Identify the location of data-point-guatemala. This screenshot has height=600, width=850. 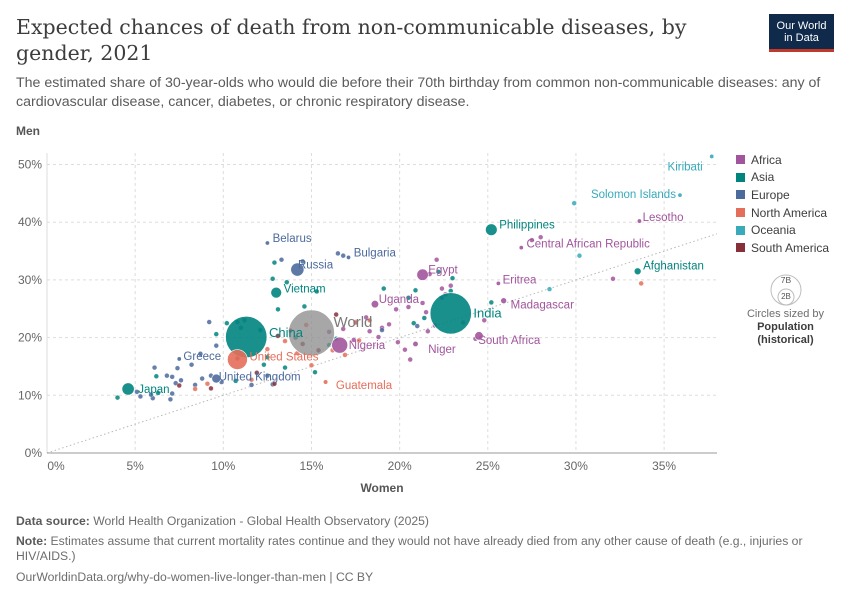
(325, 382).